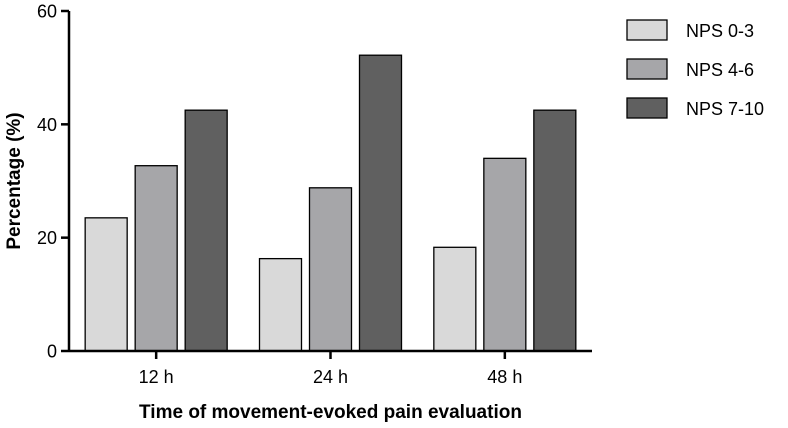  I want to click on y-tick-label: 20, so click(47, 238).